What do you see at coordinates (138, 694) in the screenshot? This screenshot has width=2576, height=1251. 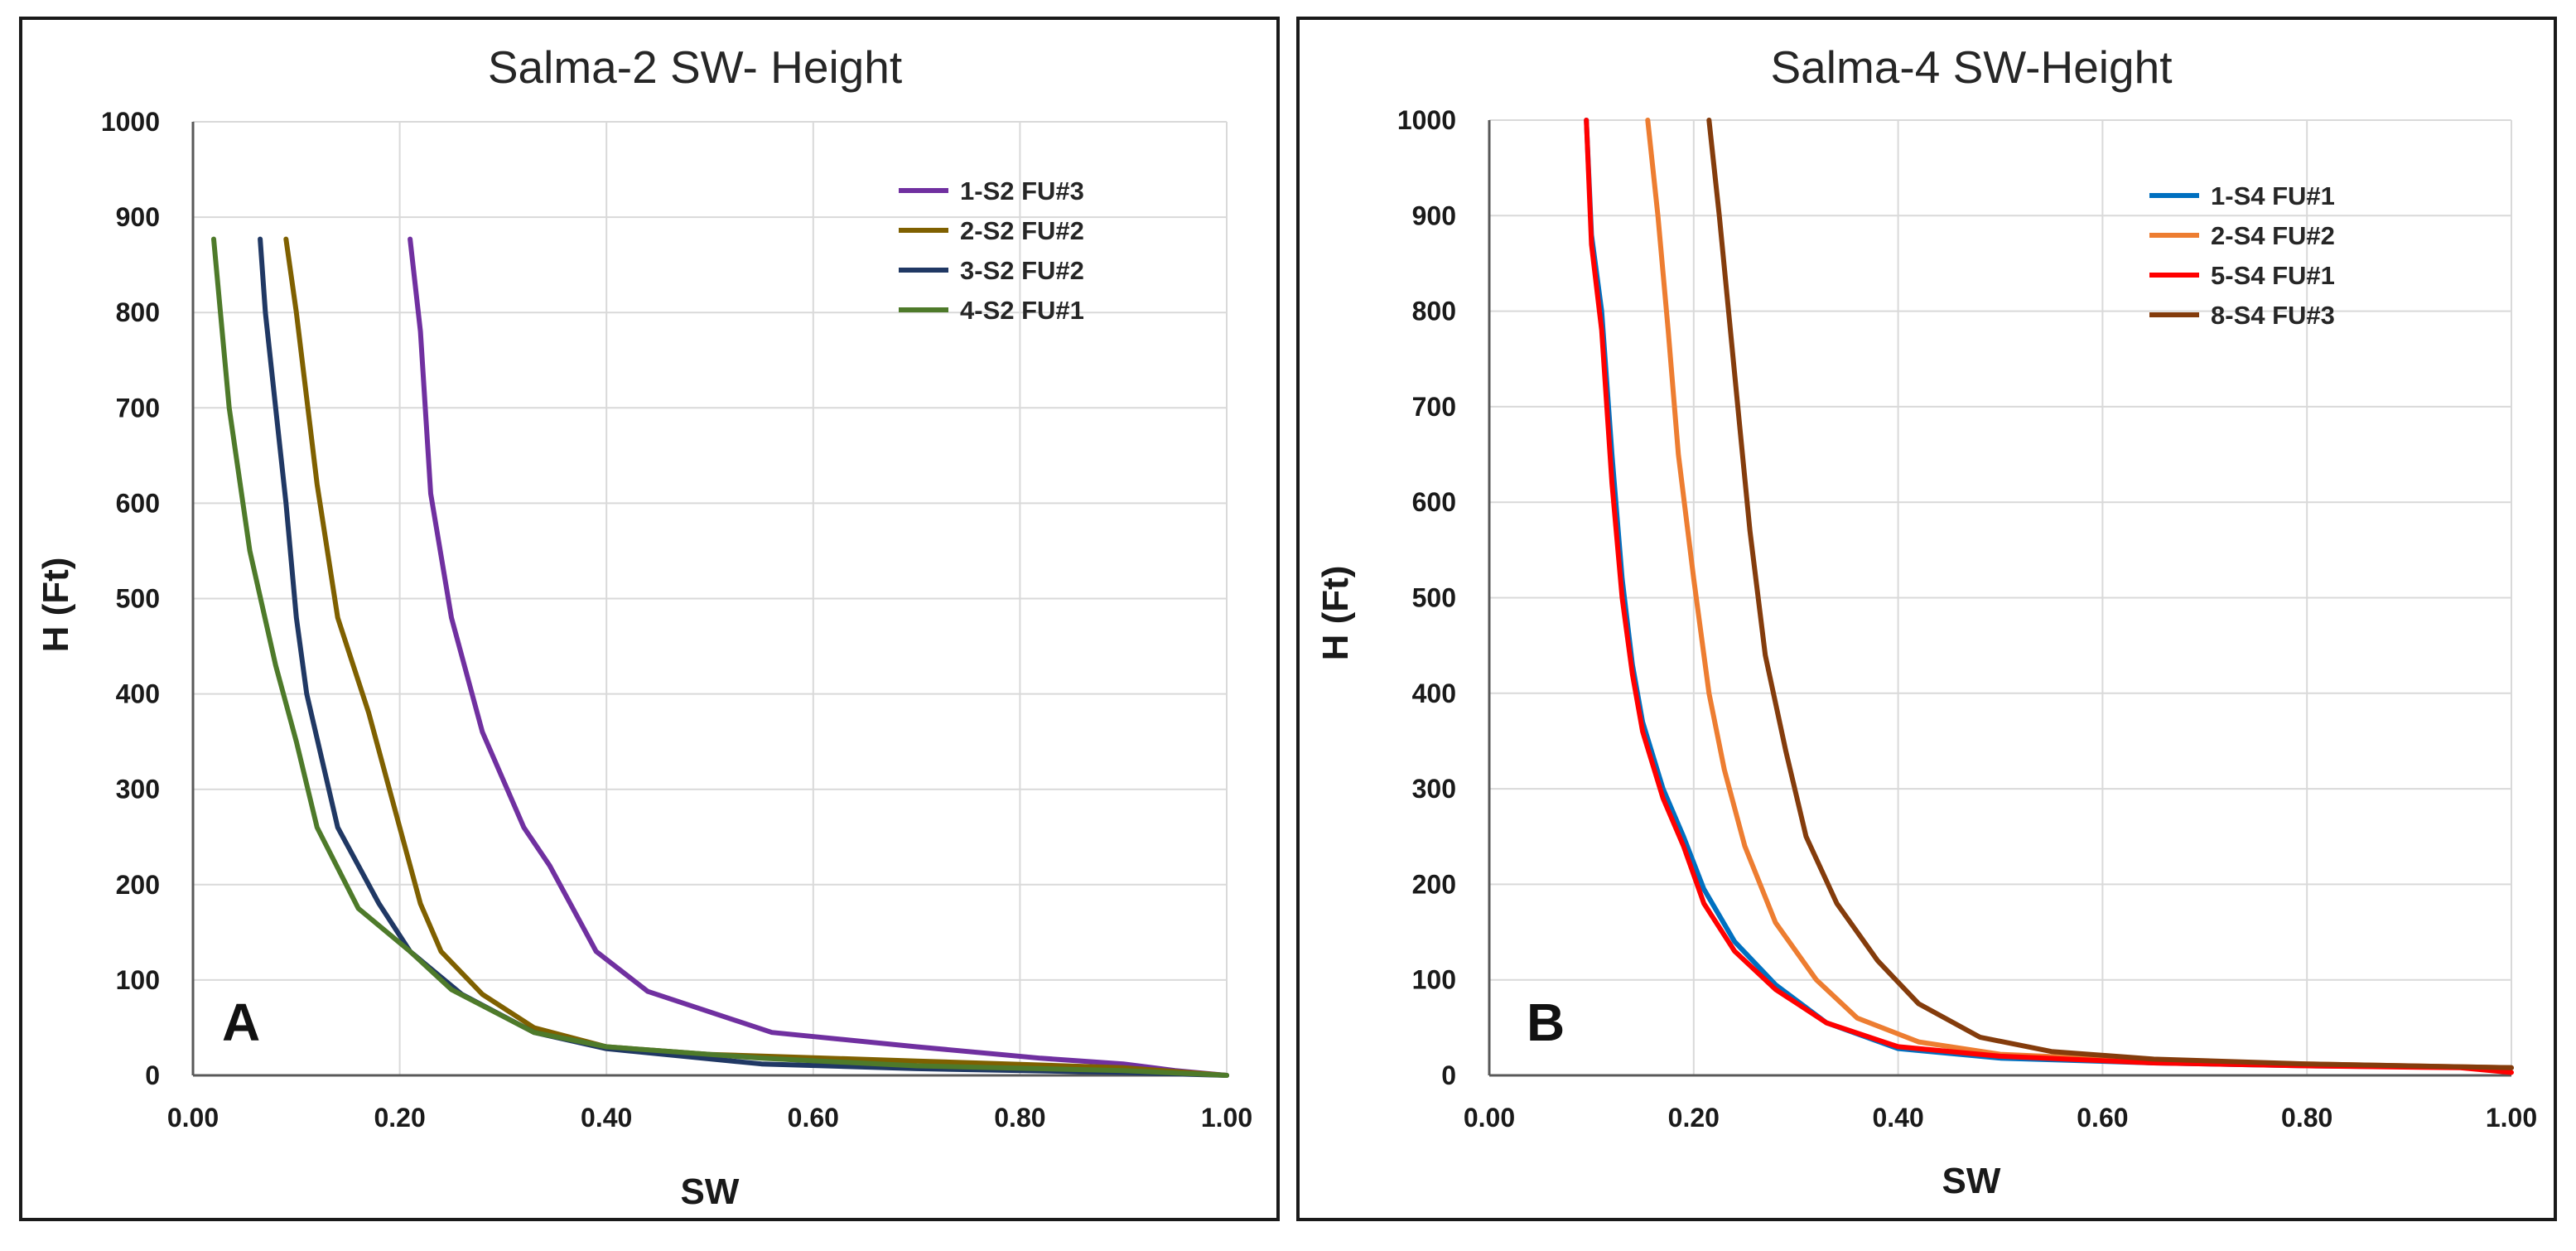 I see `panel-a-y-tick-label: 400` at bounding box center [138, 694].